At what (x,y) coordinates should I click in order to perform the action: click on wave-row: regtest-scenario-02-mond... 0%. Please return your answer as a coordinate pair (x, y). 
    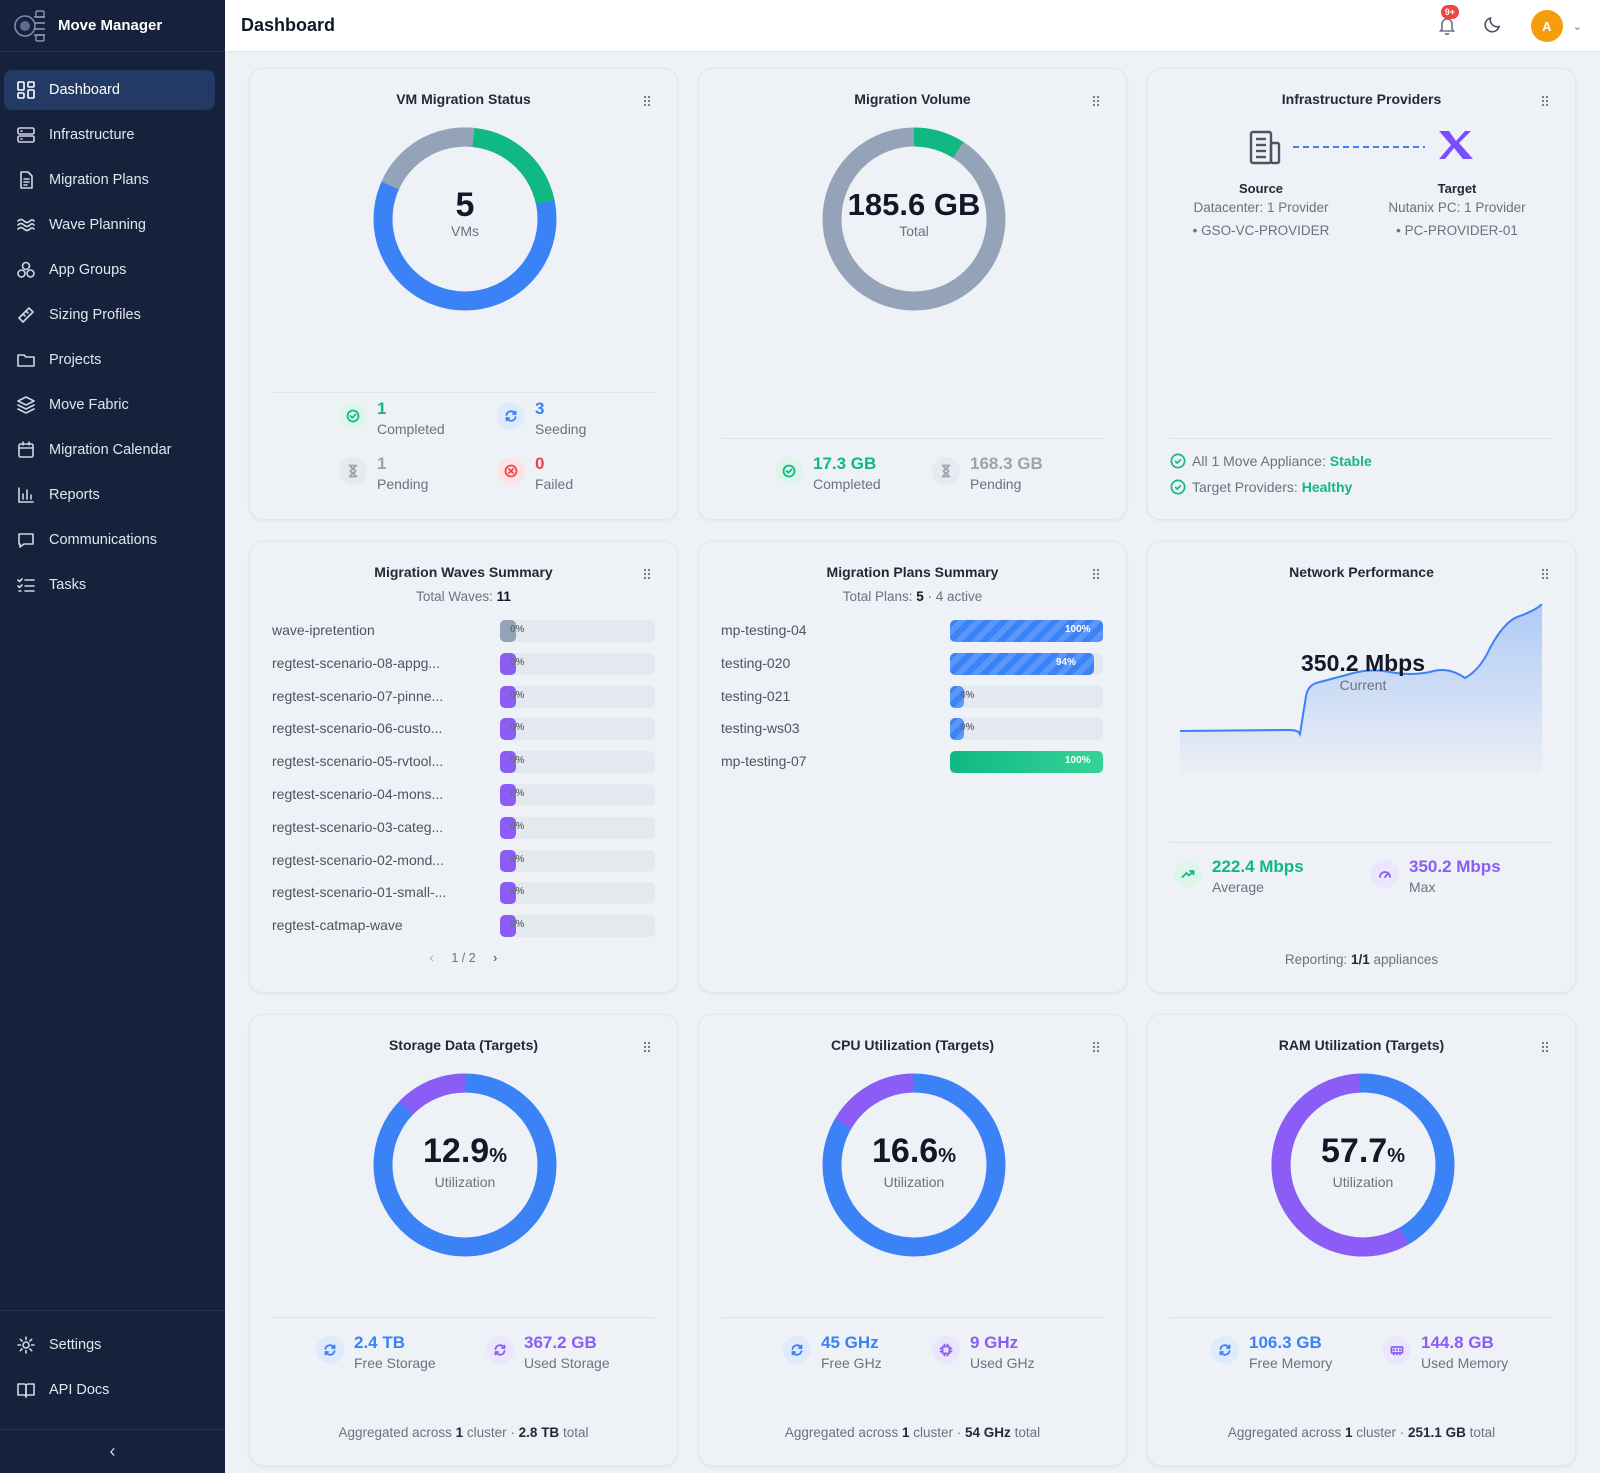
    Looking at the image, I should click on (463, 860).